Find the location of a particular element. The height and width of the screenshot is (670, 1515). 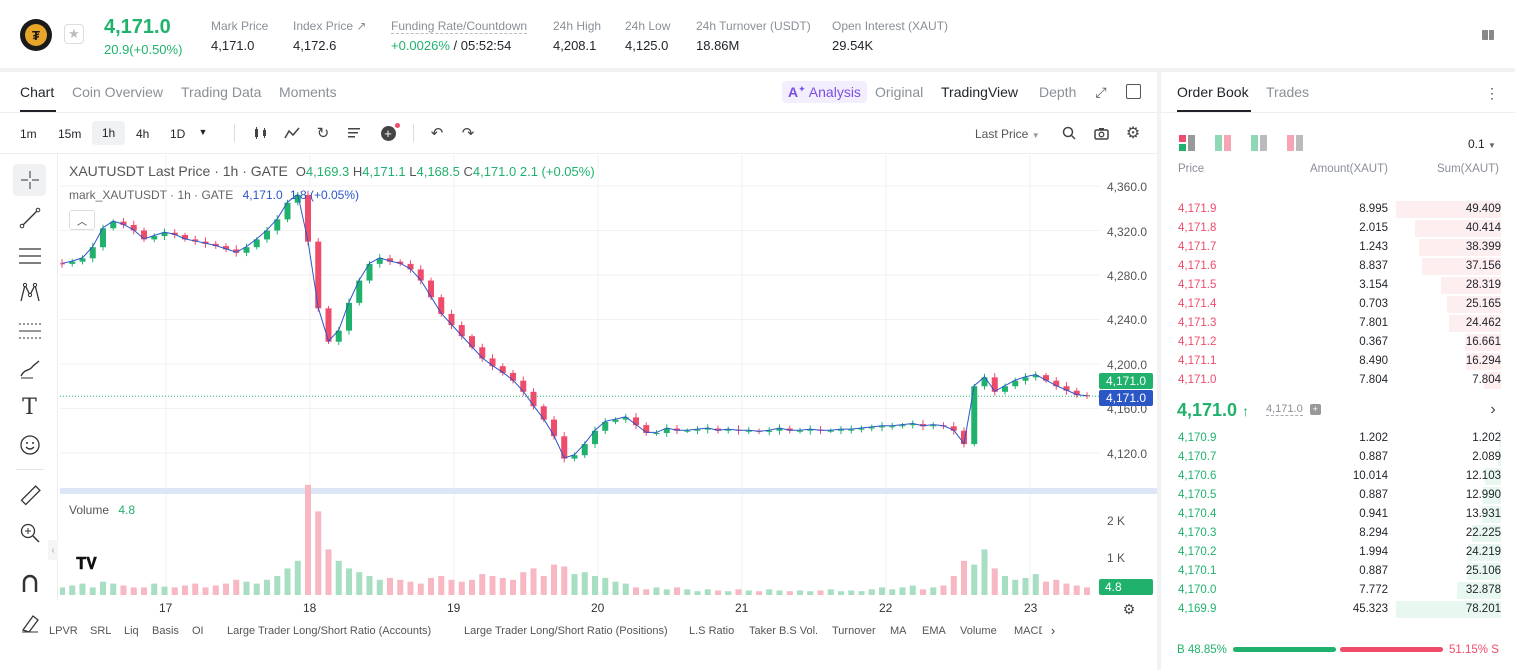

indicator-ls-ratio: L.S Ratio is located at coordinates (712, 631).